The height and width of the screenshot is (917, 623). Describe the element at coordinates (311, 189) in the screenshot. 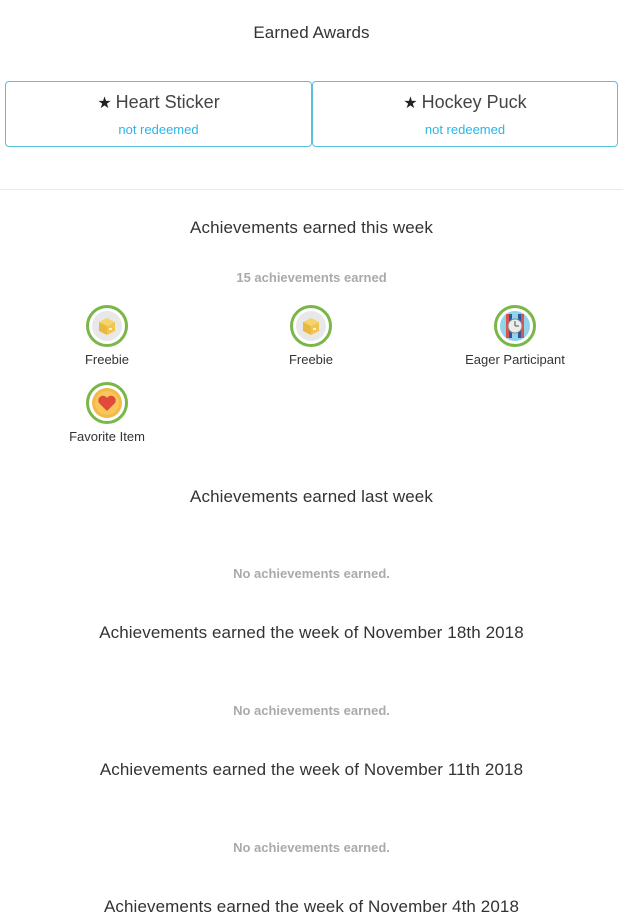

I see `section-divider` at that location.